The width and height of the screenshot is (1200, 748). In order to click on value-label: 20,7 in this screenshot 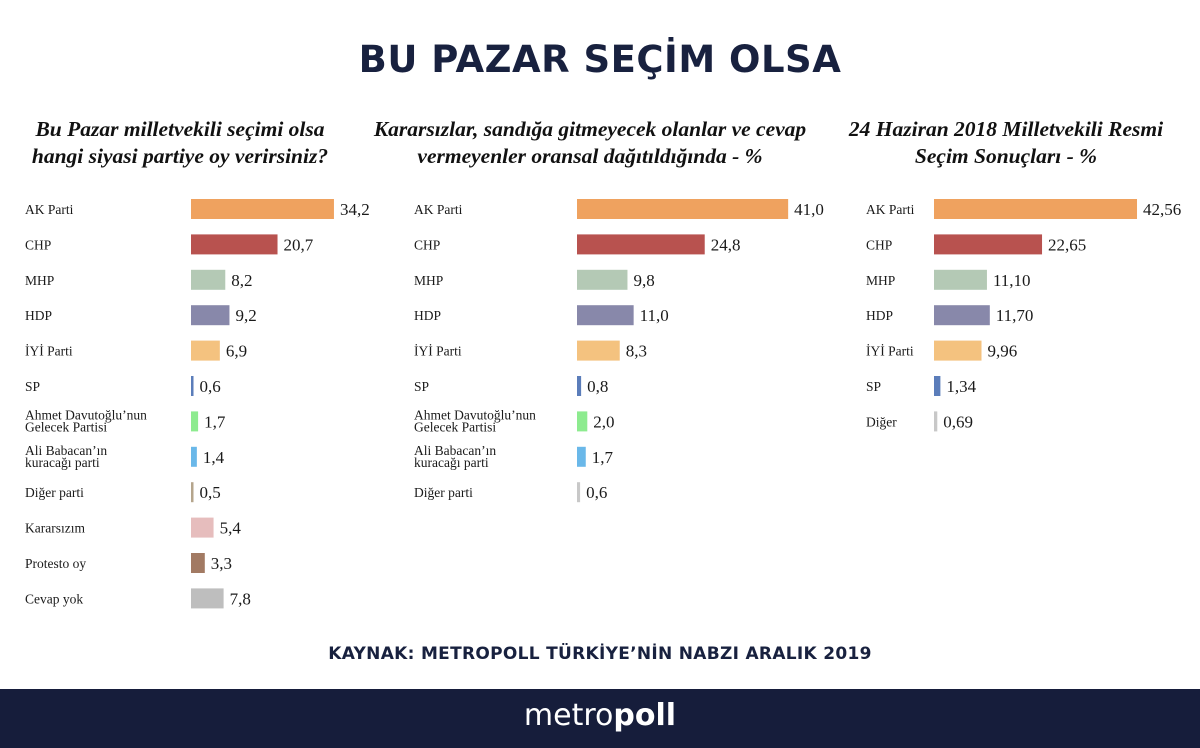, I will do `click(299, 244)`.